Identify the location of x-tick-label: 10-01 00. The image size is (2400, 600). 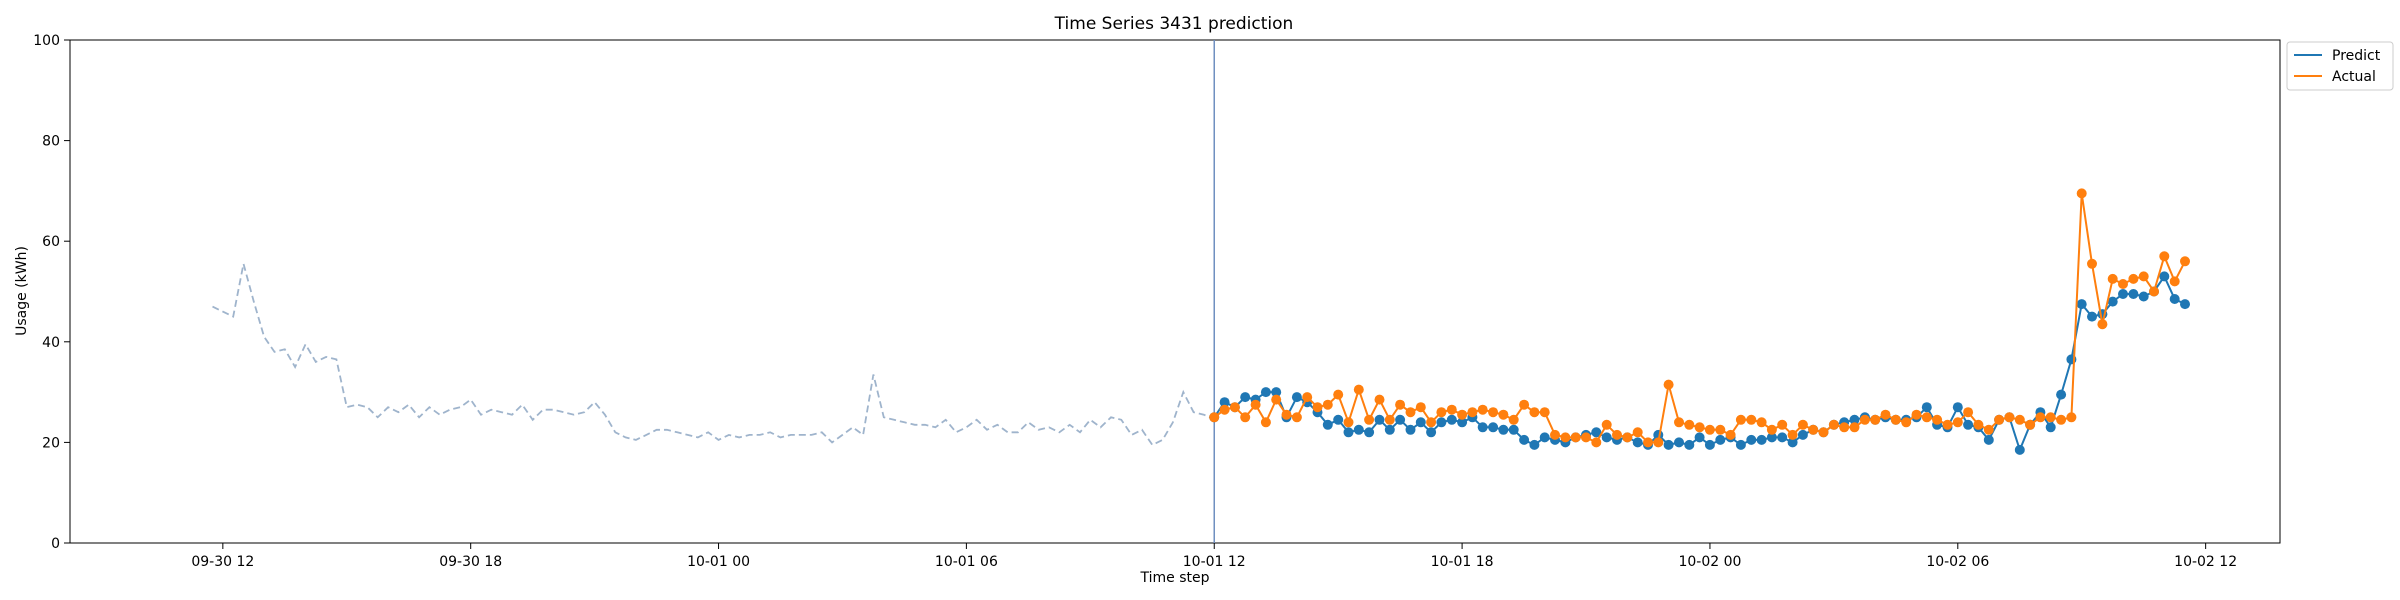
(718, 562).